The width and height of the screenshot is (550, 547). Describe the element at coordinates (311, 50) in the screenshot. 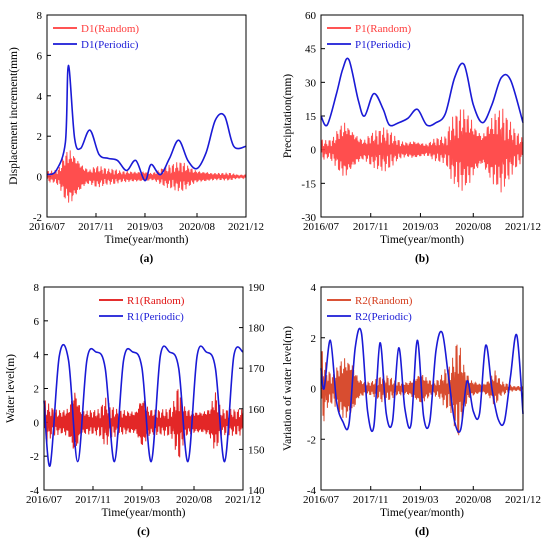

I see `y-tick-label: 45` at that location.